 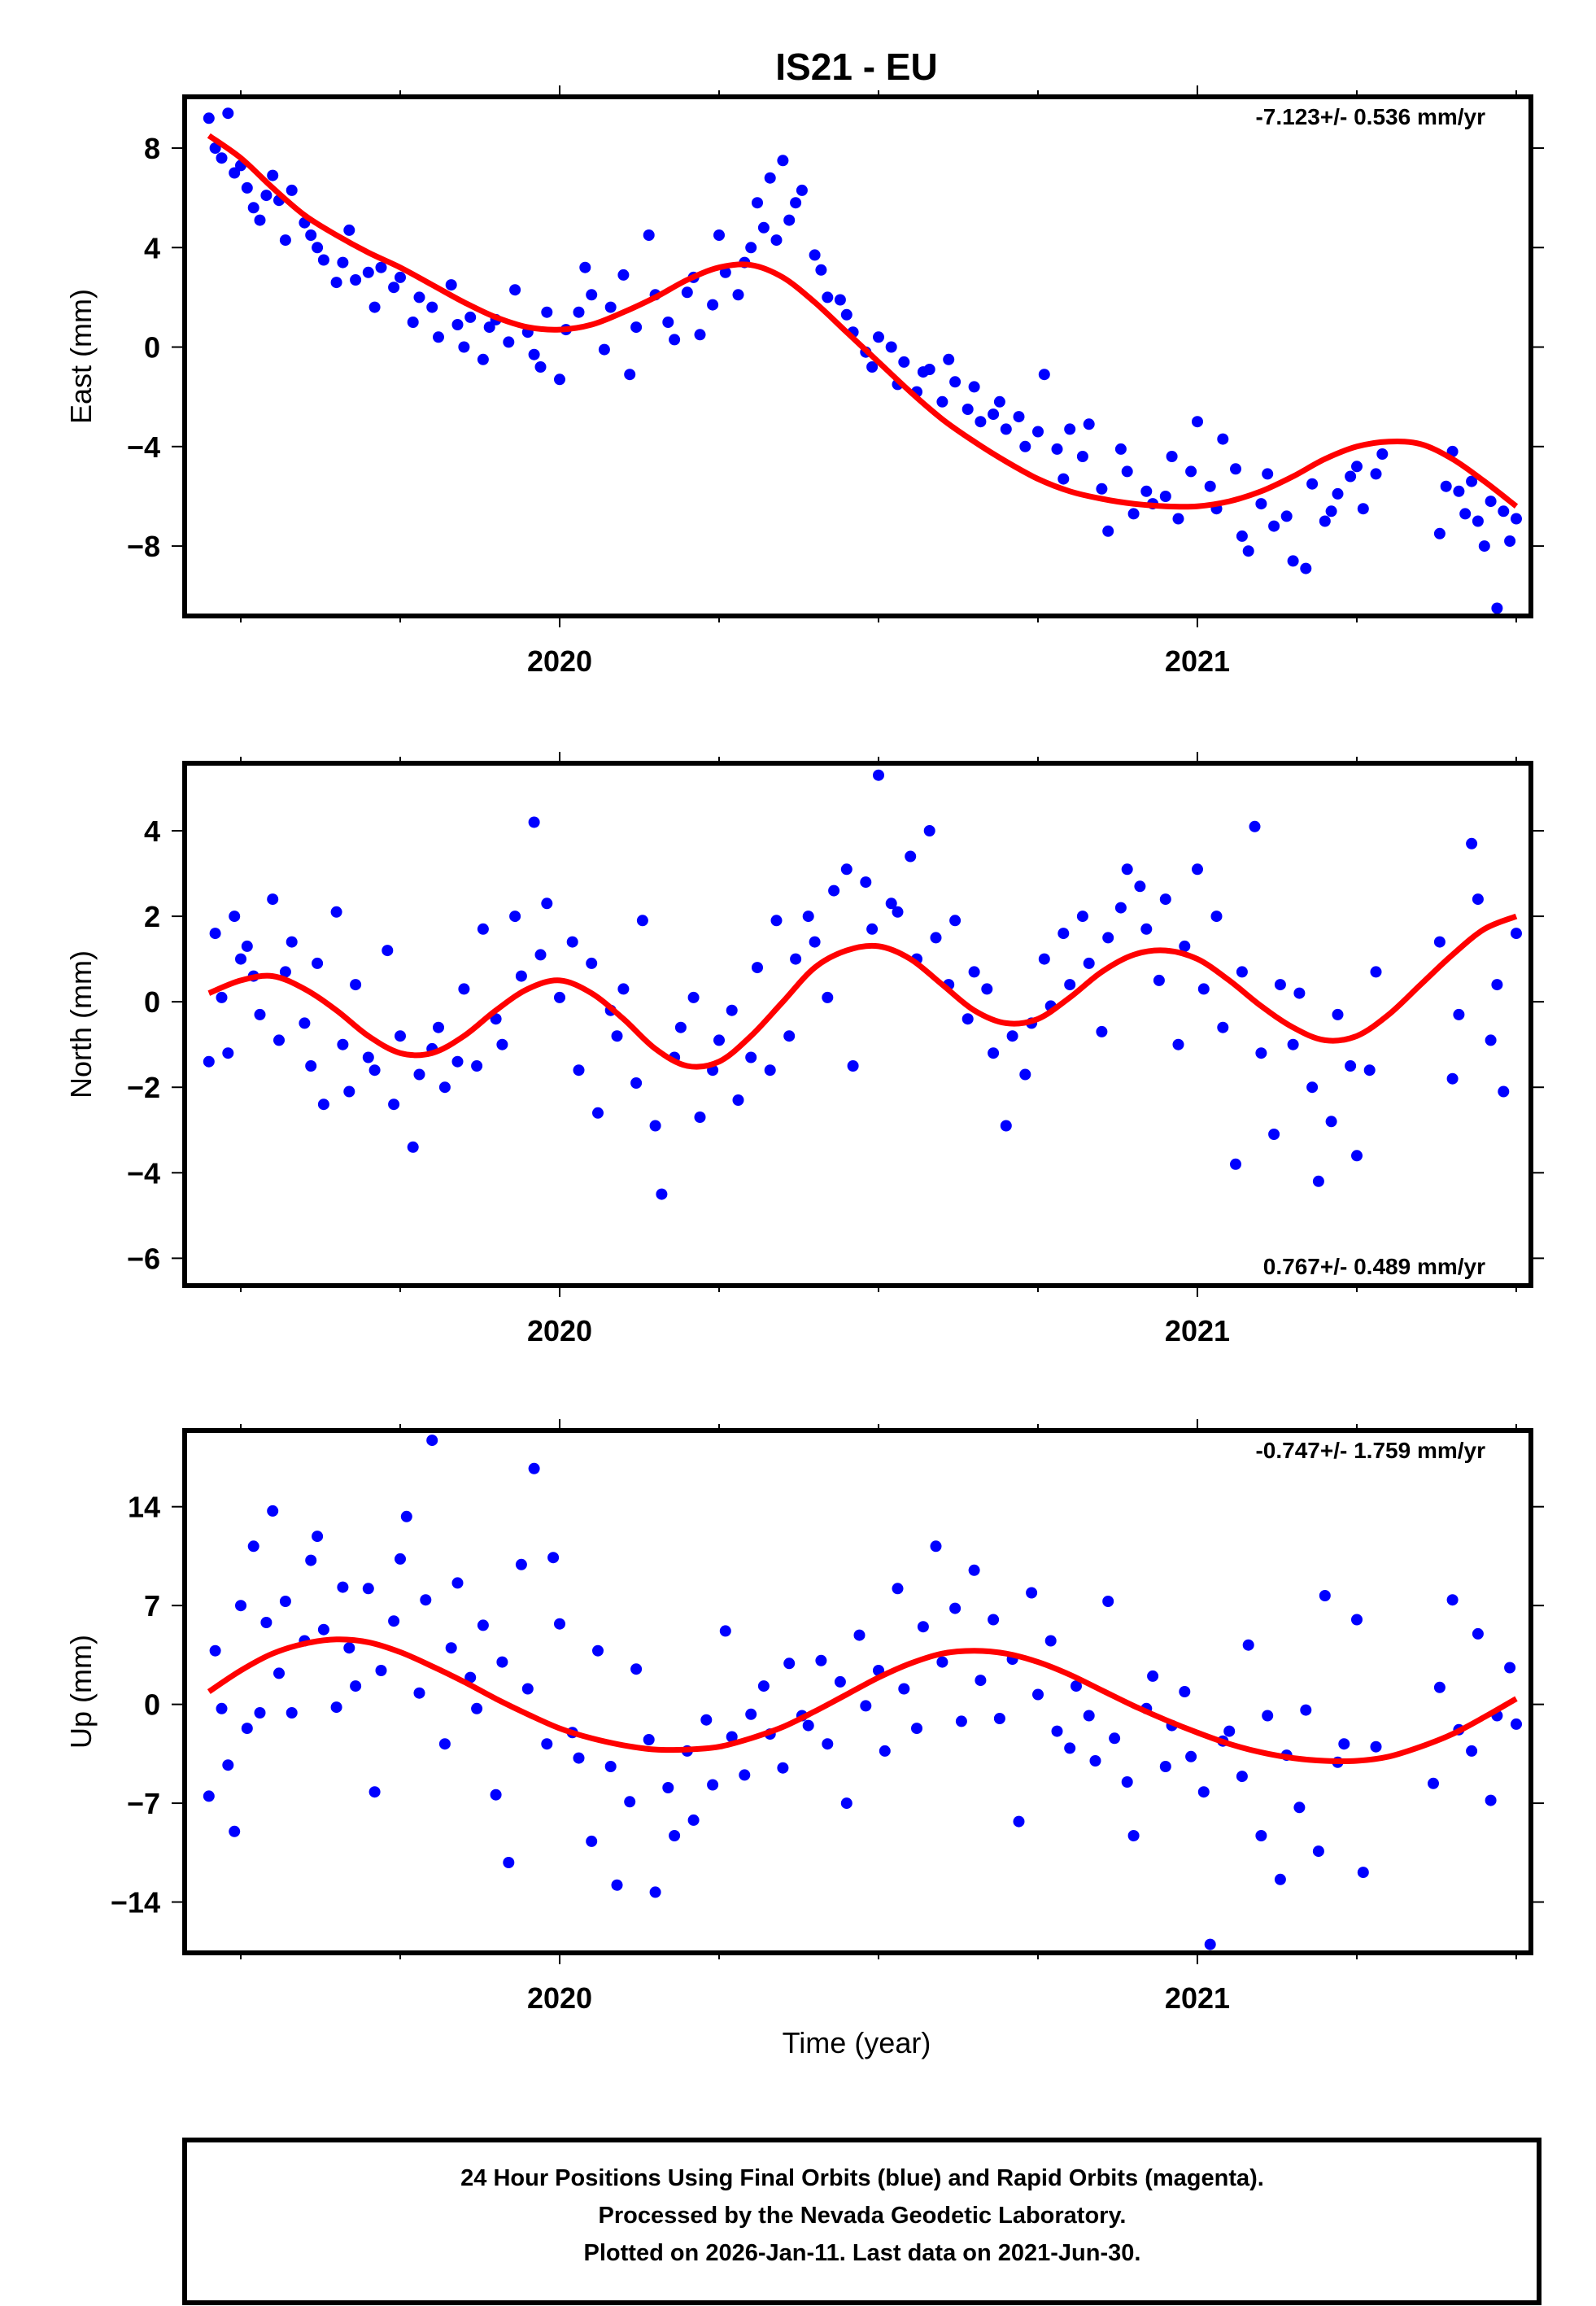 What do you see at coordinates (135, 1903) in the screenshot?
I see `y-tick-label: −14` at bounding box center [135, 1903].